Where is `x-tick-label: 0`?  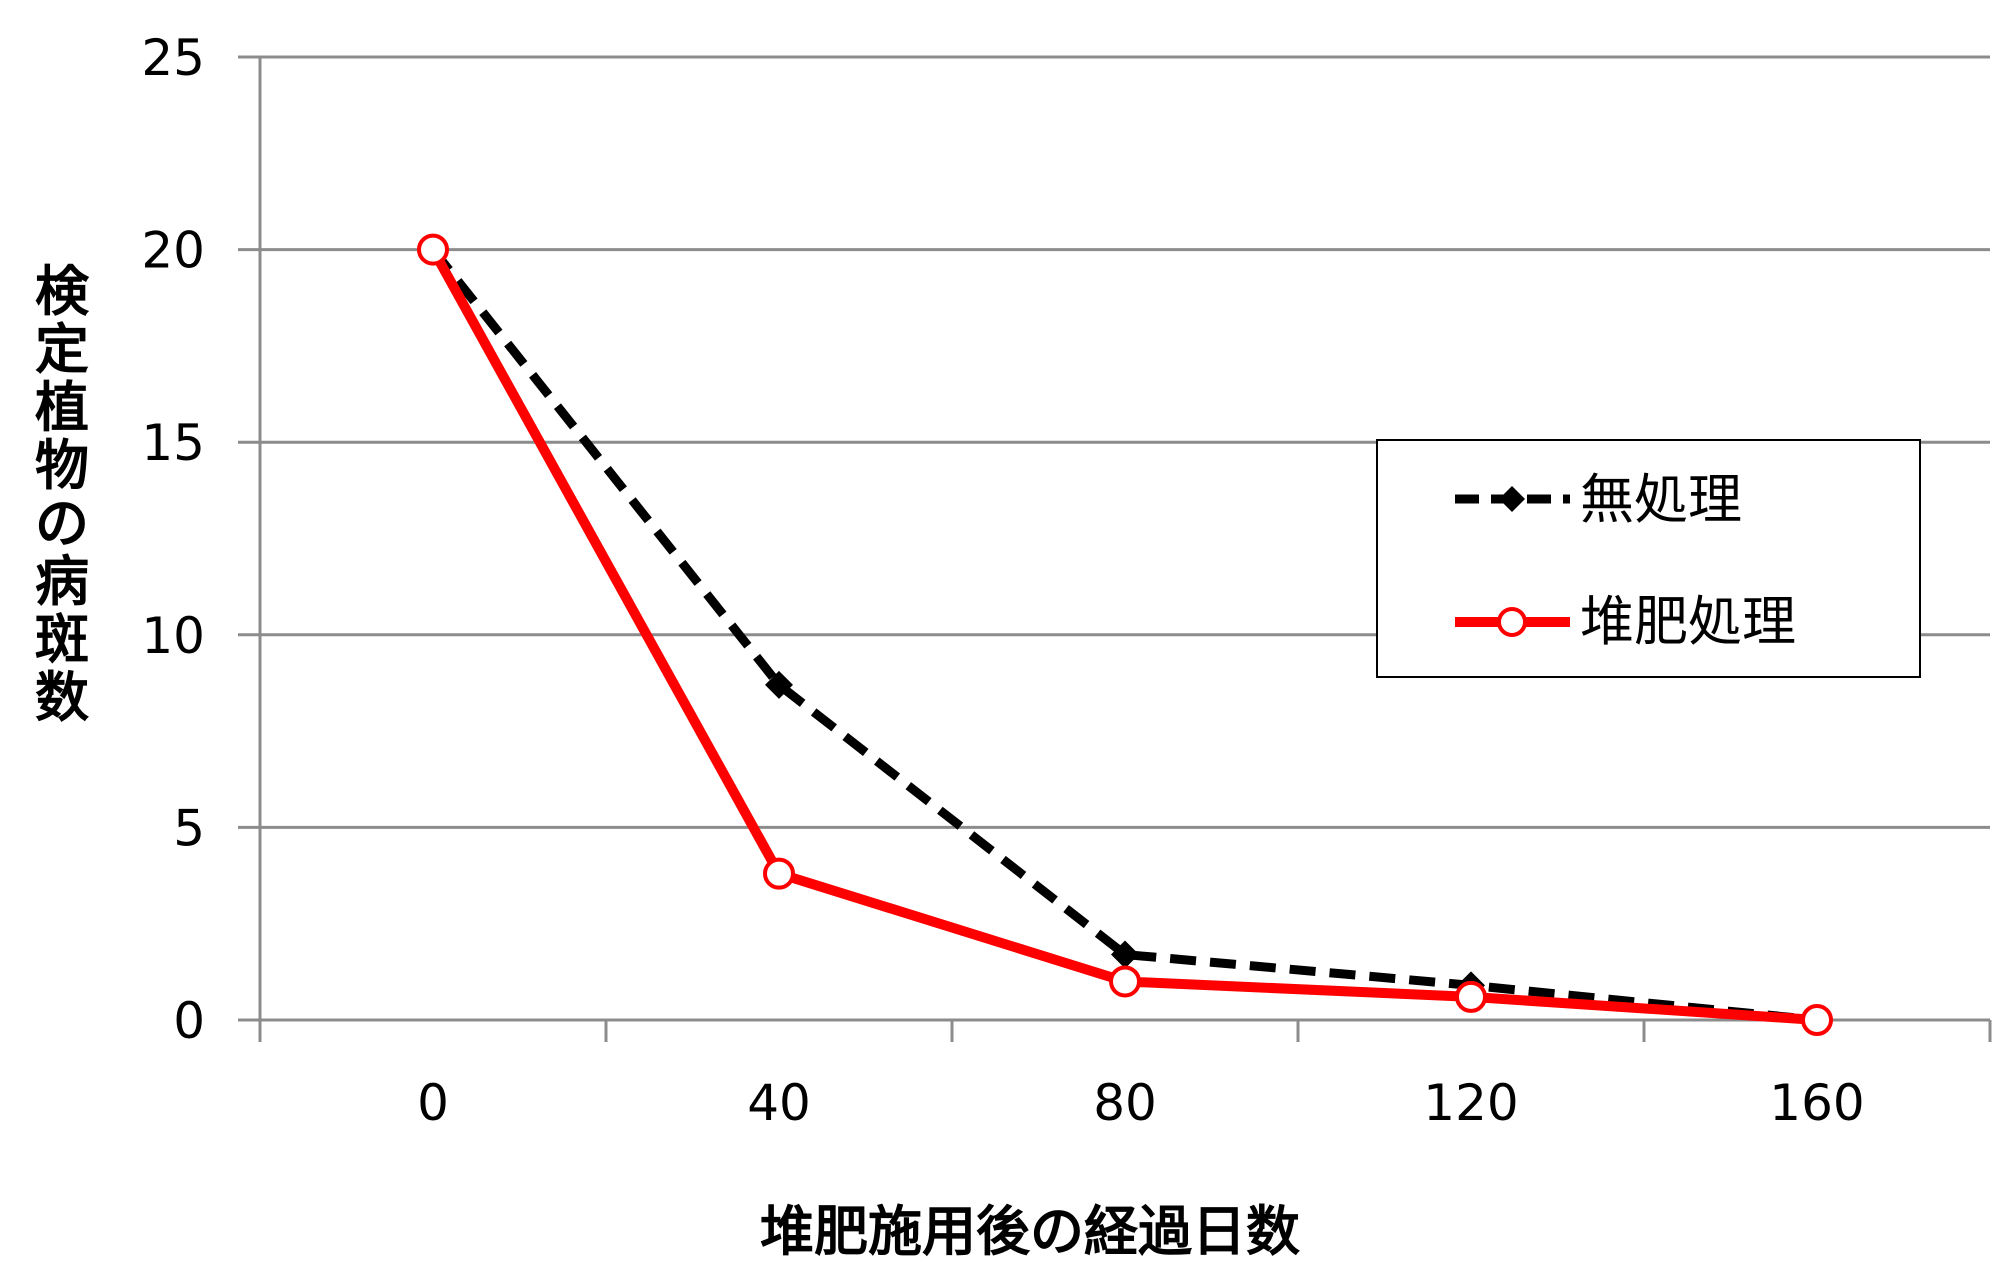 x-tick-label: 0 is located at coordinates (433, 1103).